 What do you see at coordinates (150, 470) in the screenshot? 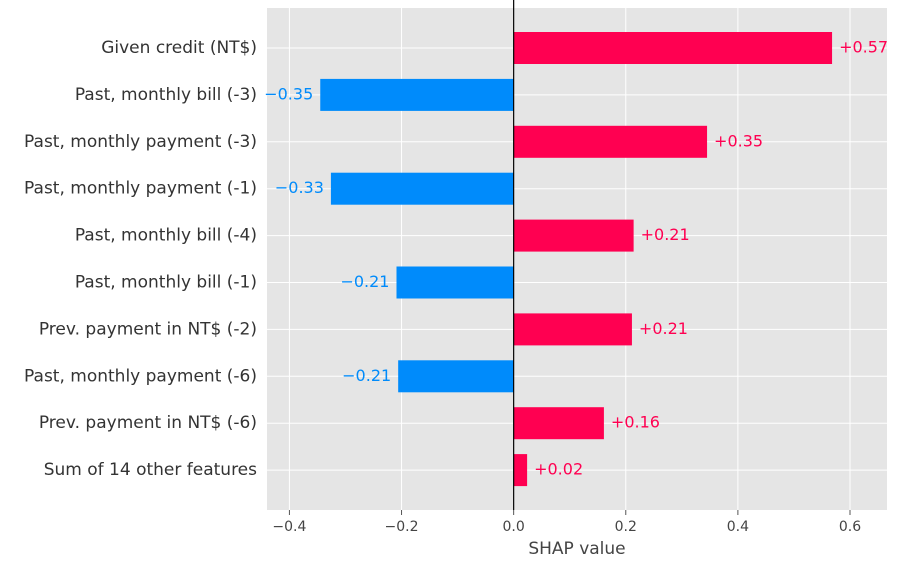
I see `y-tick-label: Sum of 14 other features` at bounding box center [150, 470].